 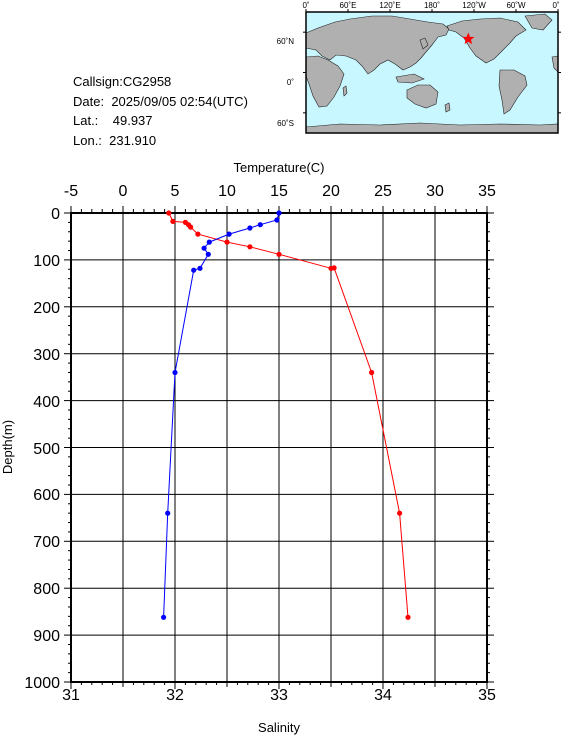 I want to click on temperature-tick-label: 35, so click(x=487, y=191).